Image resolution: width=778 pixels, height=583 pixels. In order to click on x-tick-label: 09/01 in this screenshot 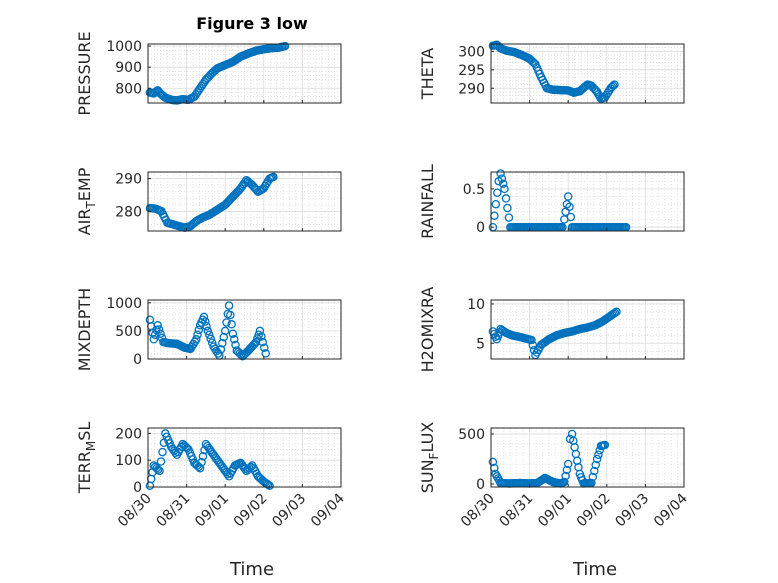, I will do `click(555, 511)`.